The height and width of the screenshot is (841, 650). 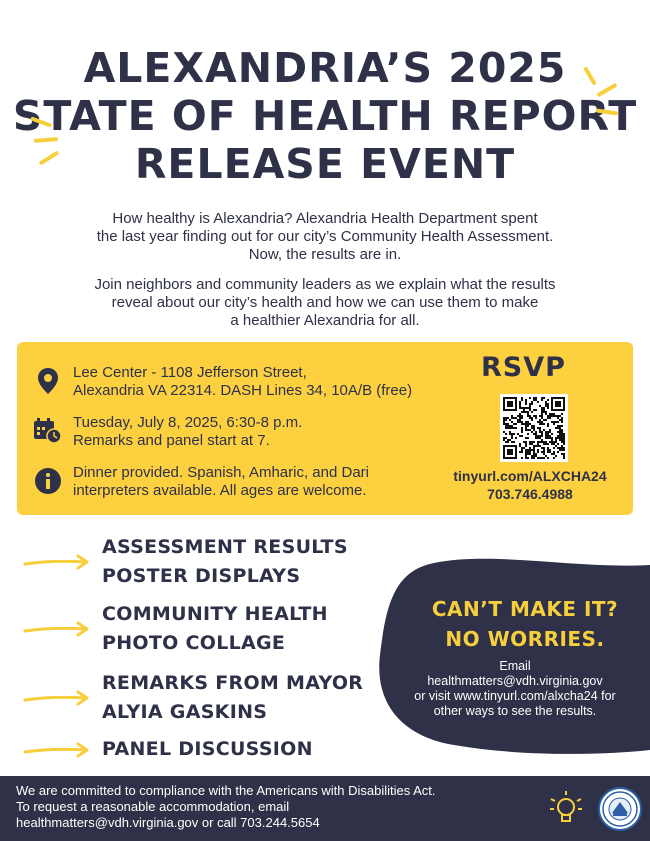 I want to click on agenda-item-1: ASSESSMENT RESULTS POSTER DISPLAYS, so click(x=185, y=562).